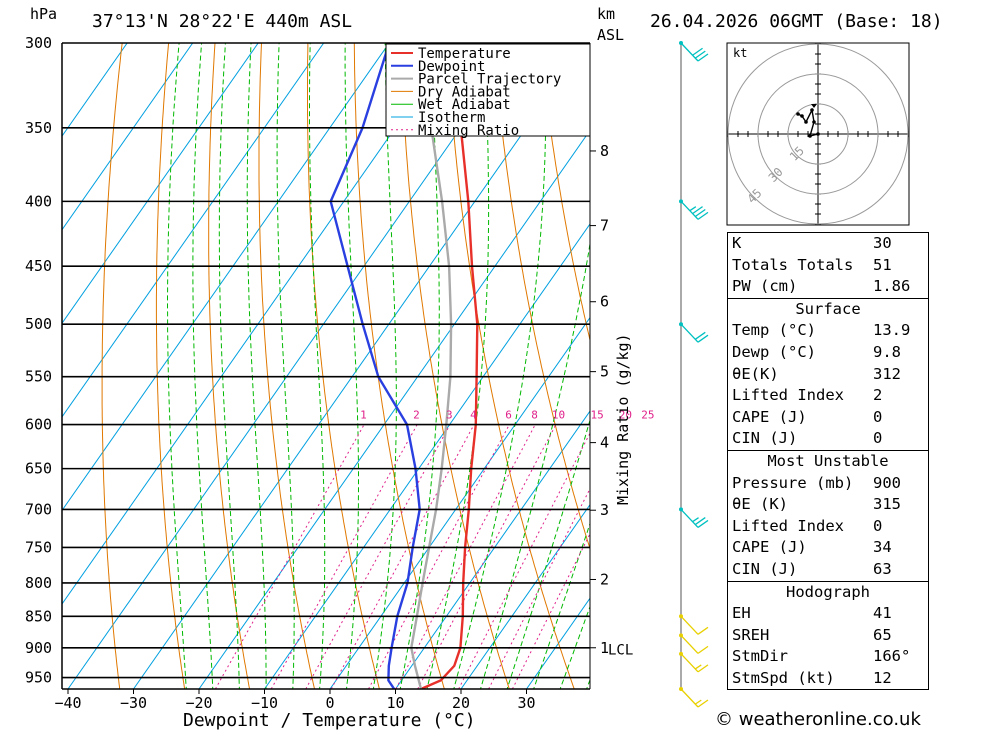 The height and width of the screenshot is (737, 1000). I want to click on surface-row: CAPE (J)0, so click(828, 418).